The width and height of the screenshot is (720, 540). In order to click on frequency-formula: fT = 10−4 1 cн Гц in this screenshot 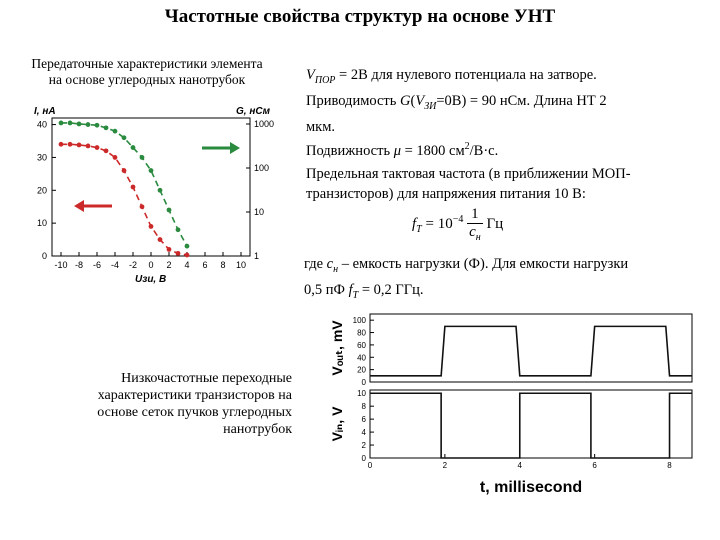, I will do `click(458, 224)`.